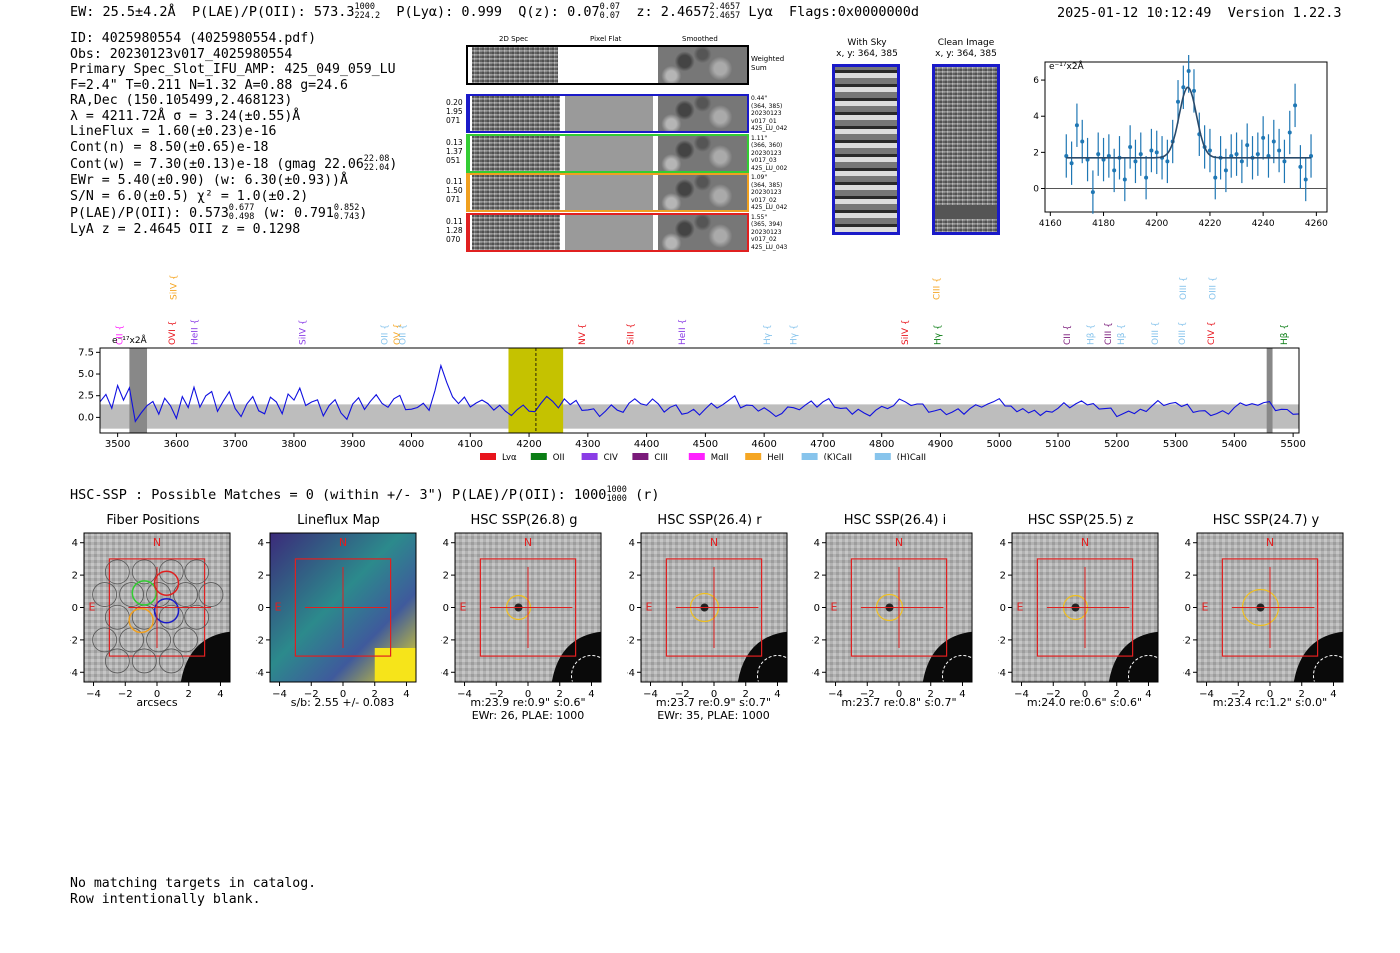 The width and height of the screenshot is (1400, 953). What do you see at coordinates (176, 444) in the screenshot?
I see `spectrum-xtick-label: 3600` at bounding box center [176, 444].